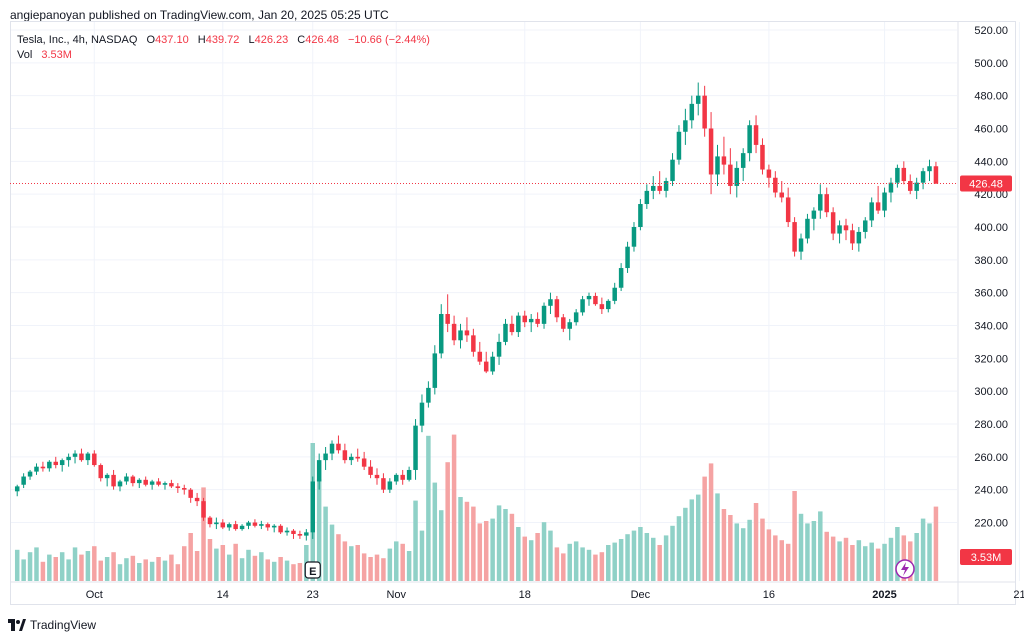 Image resolution: width=1024 pixels, height=641 pixels. What do you see at coordinates (986, 557) in the screenshot?
I see `volume-badge: 3.53M` at bounding box center [986, 557].